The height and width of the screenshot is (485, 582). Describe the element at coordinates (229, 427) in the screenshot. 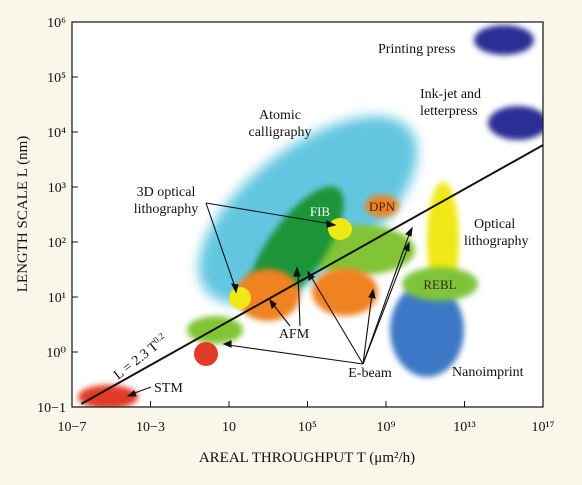

I see `x-tick-label: 10` at that location.